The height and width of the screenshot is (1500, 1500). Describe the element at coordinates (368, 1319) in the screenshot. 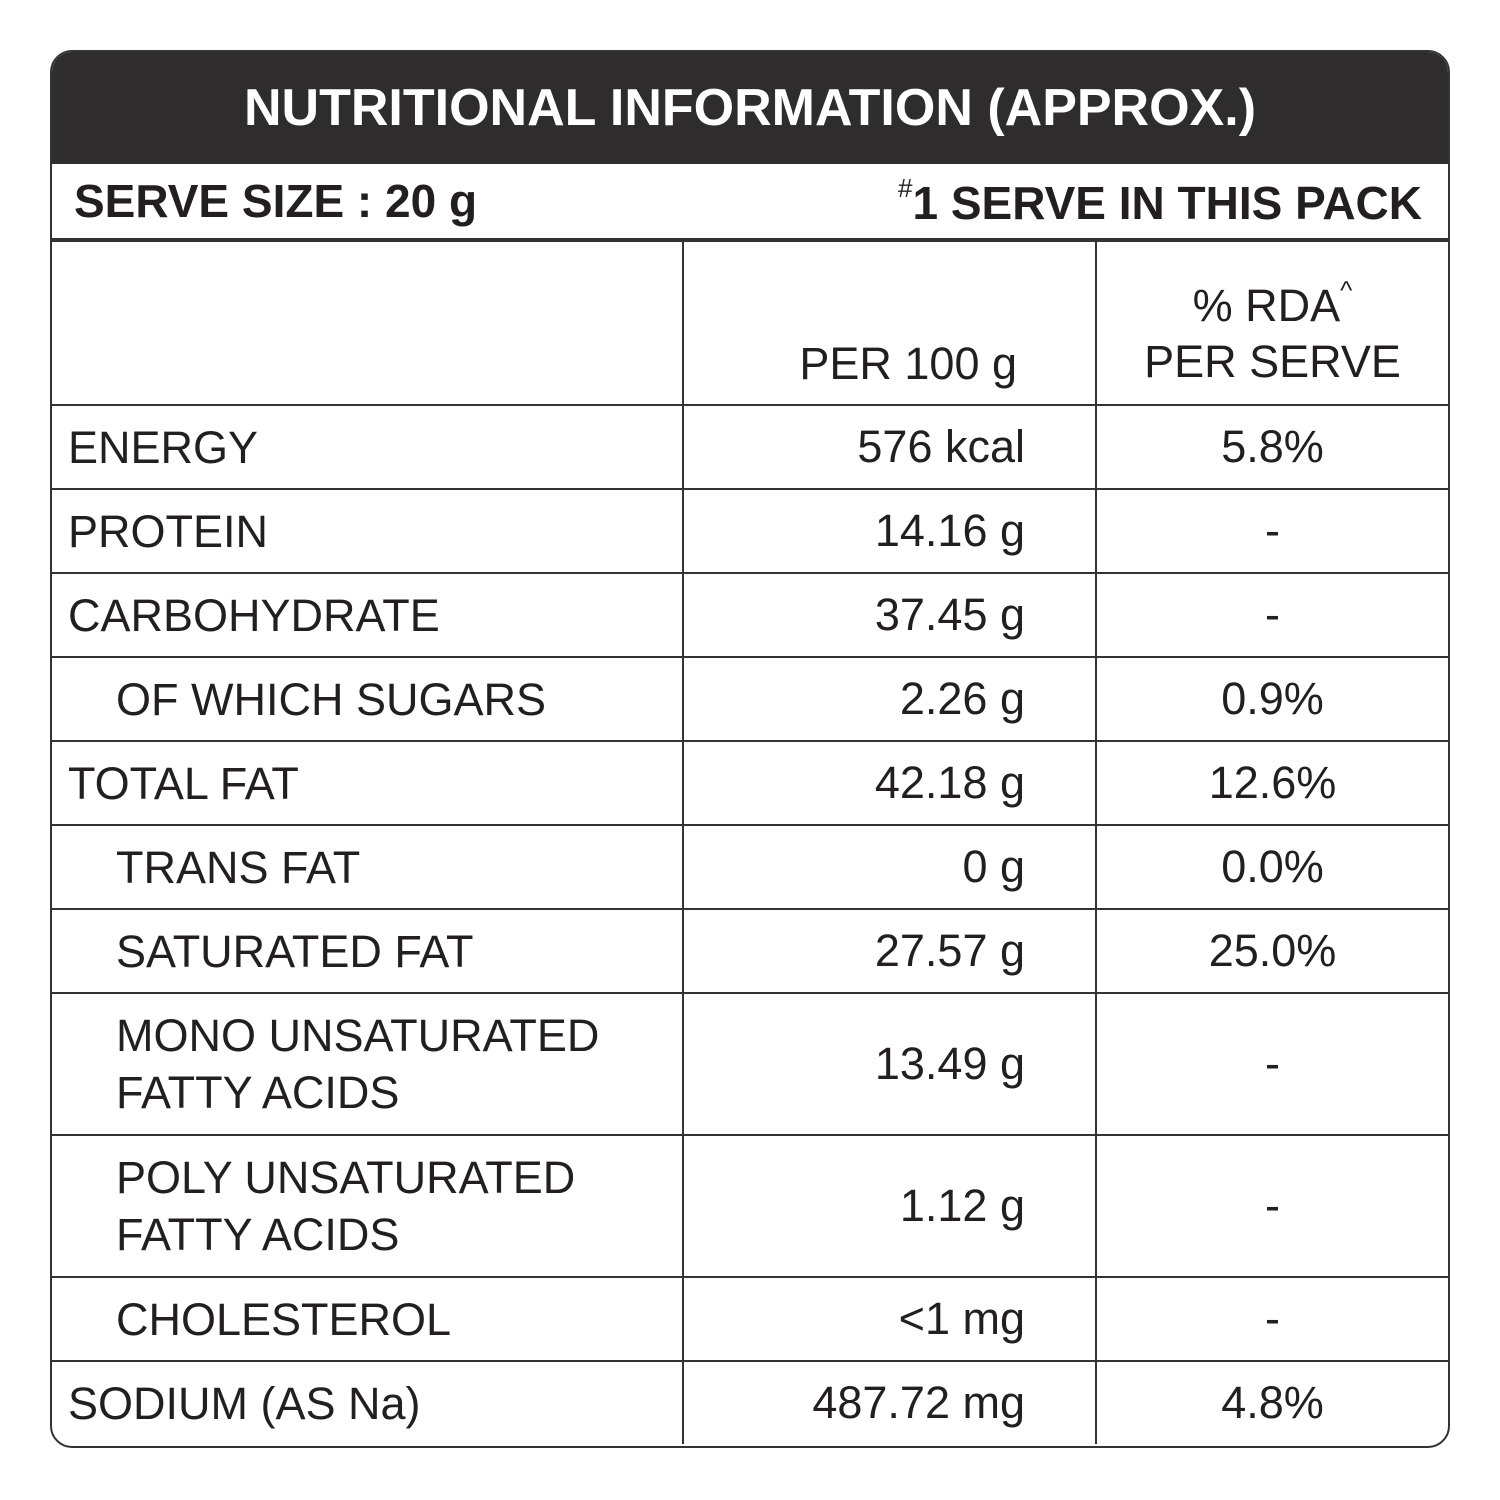

I see `nutrient-label: CHOLESTEROL` at that location.